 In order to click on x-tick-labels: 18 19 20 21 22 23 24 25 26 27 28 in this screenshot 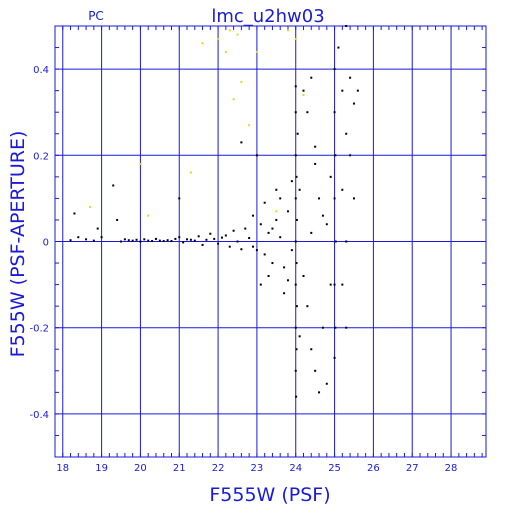, I will do `click(256, 468)`.